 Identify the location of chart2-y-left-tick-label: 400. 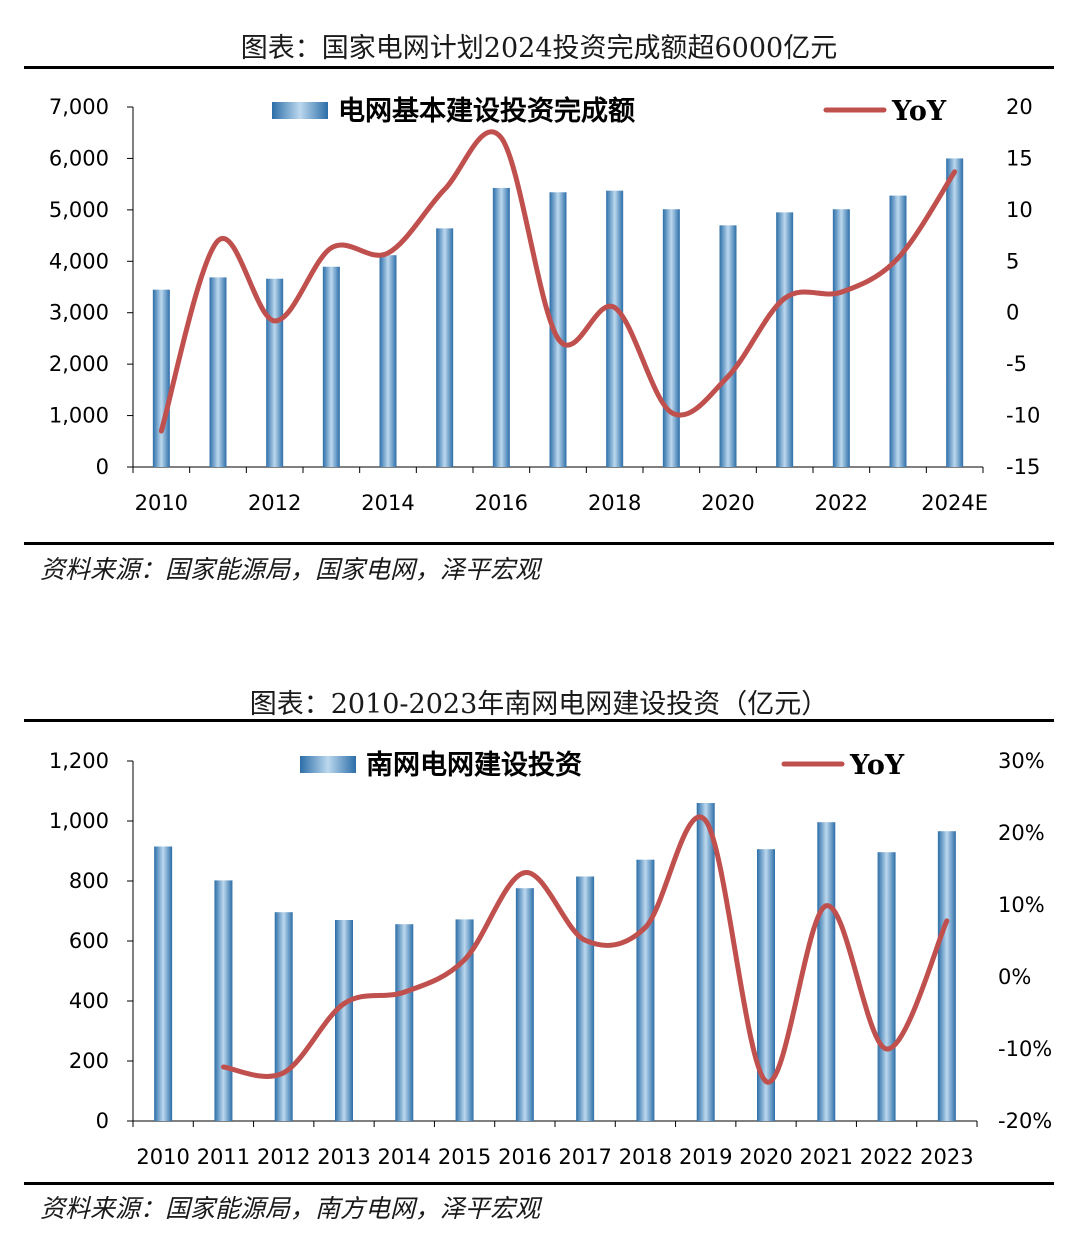
(89, 1001).